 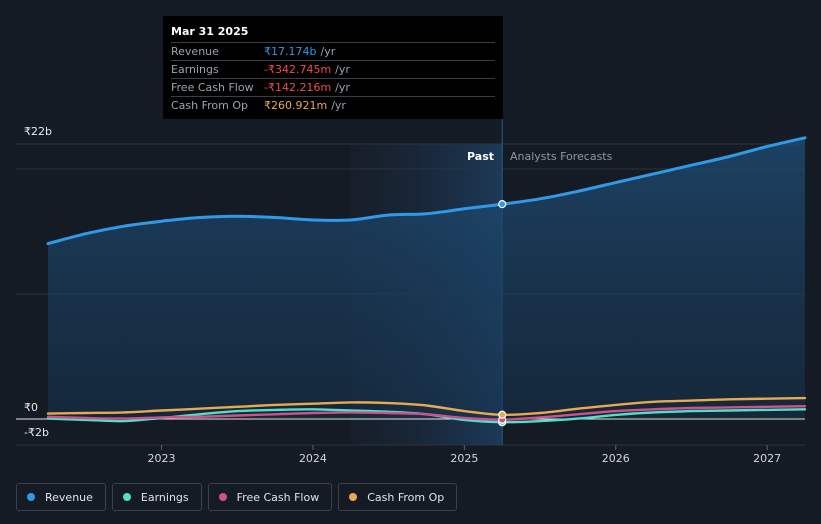 What do you see at coordinates (212, 87) in the screenshot?
I see `tooltip-label: Free Cash Flow` at bounding box center [212, 87].